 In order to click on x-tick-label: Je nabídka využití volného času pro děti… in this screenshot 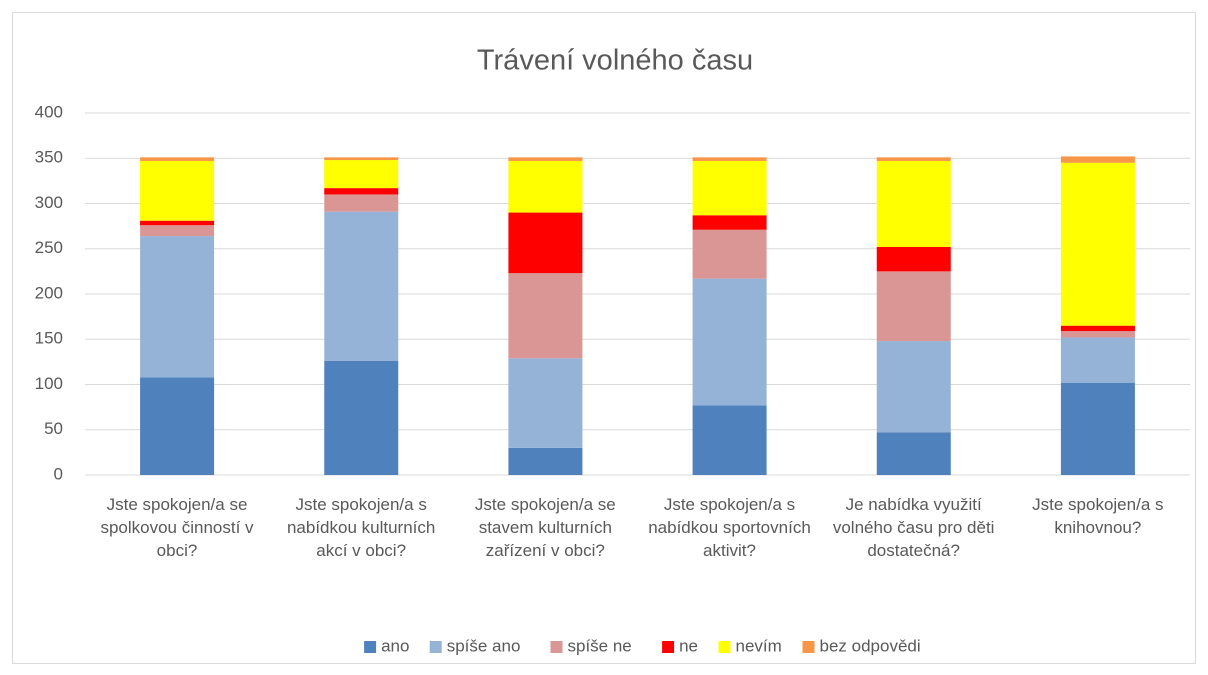, I will do `click(913, 527)`.